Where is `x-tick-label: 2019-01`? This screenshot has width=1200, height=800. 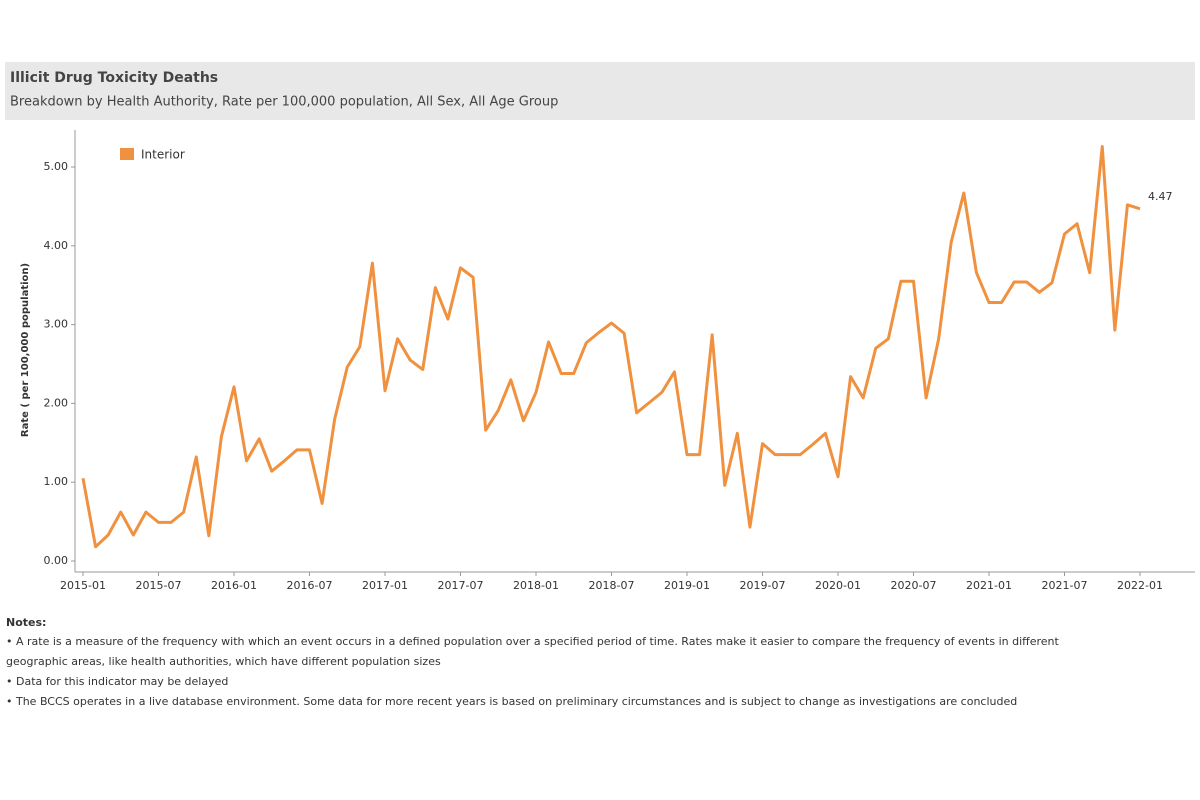 x-tick-label: 2019-01 is located at coordinates (687, 585).